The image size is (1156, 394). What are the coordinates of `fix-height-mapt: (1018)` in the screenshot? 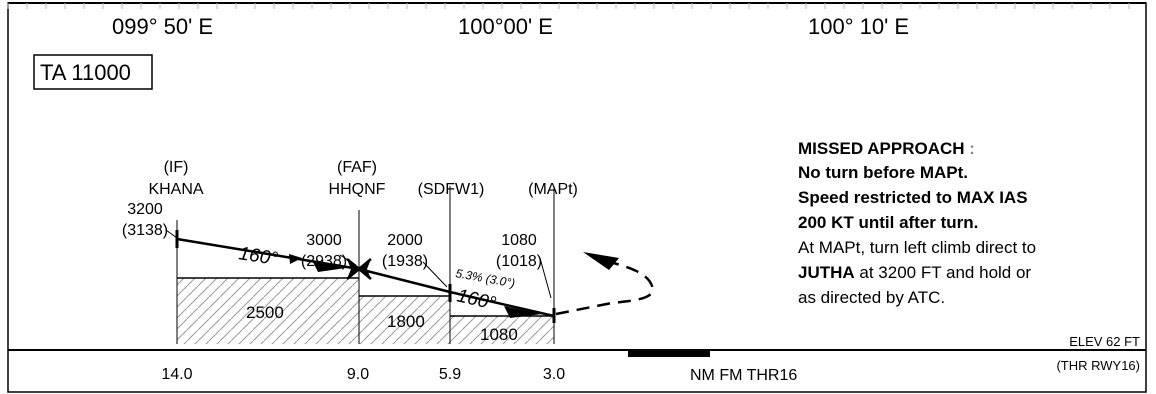 It's located at (519, 261).